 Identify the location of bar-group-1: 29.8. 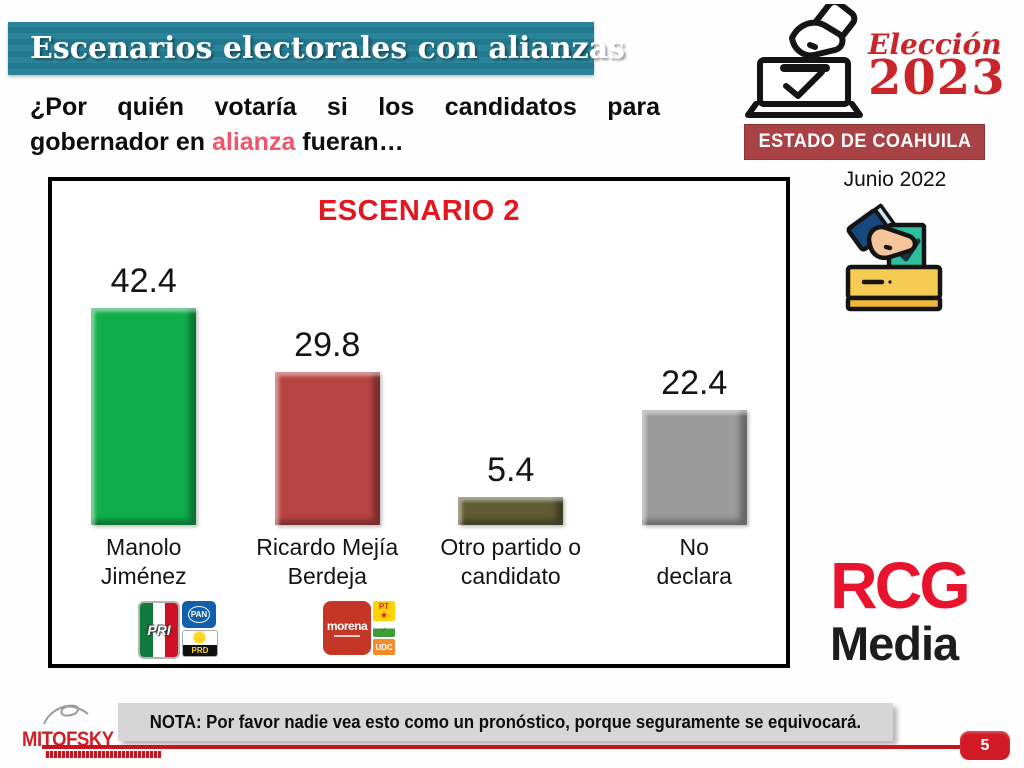
(328, 425).